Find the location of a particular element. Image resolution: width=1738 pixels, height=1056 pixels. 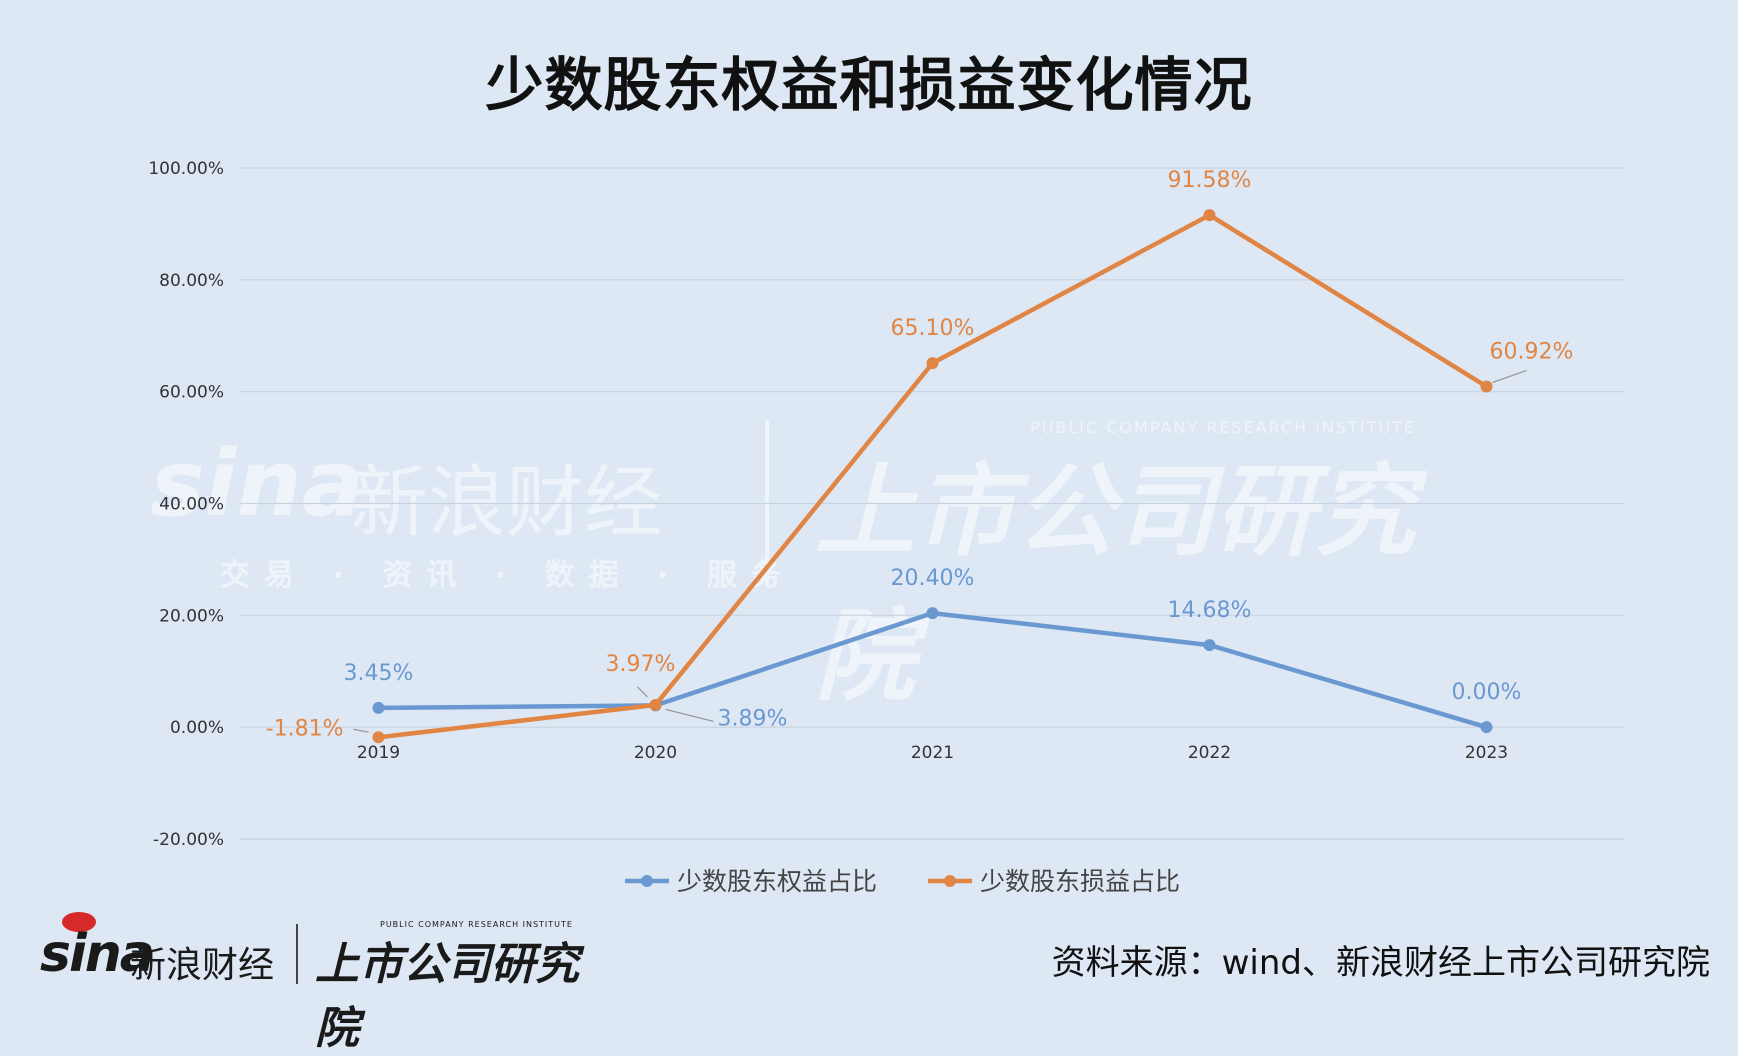

footer-institute-logo: 上市公司研究院 is located at coordinates (447, 996).